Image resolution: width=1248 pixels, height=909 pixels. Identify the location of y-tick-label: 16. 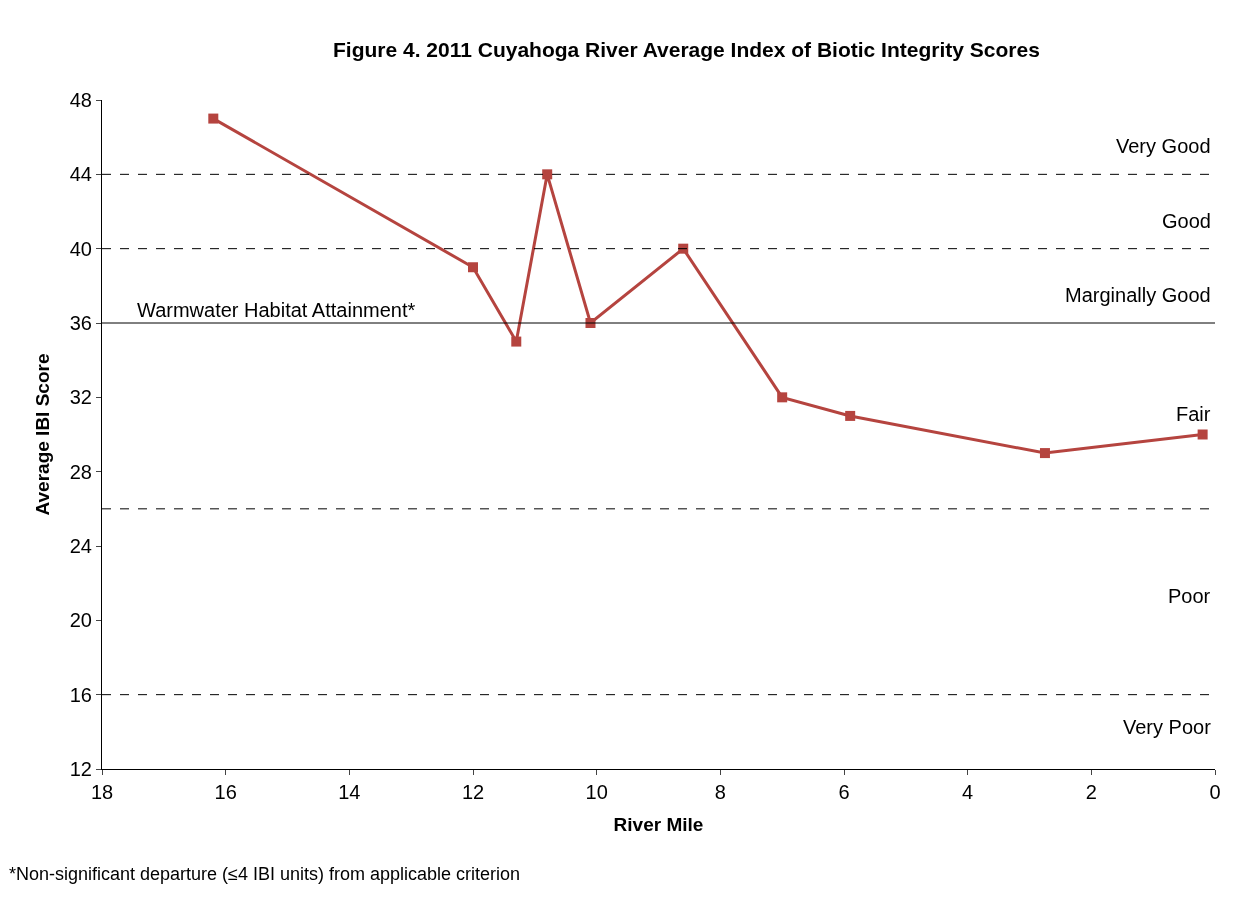
(80, 694).